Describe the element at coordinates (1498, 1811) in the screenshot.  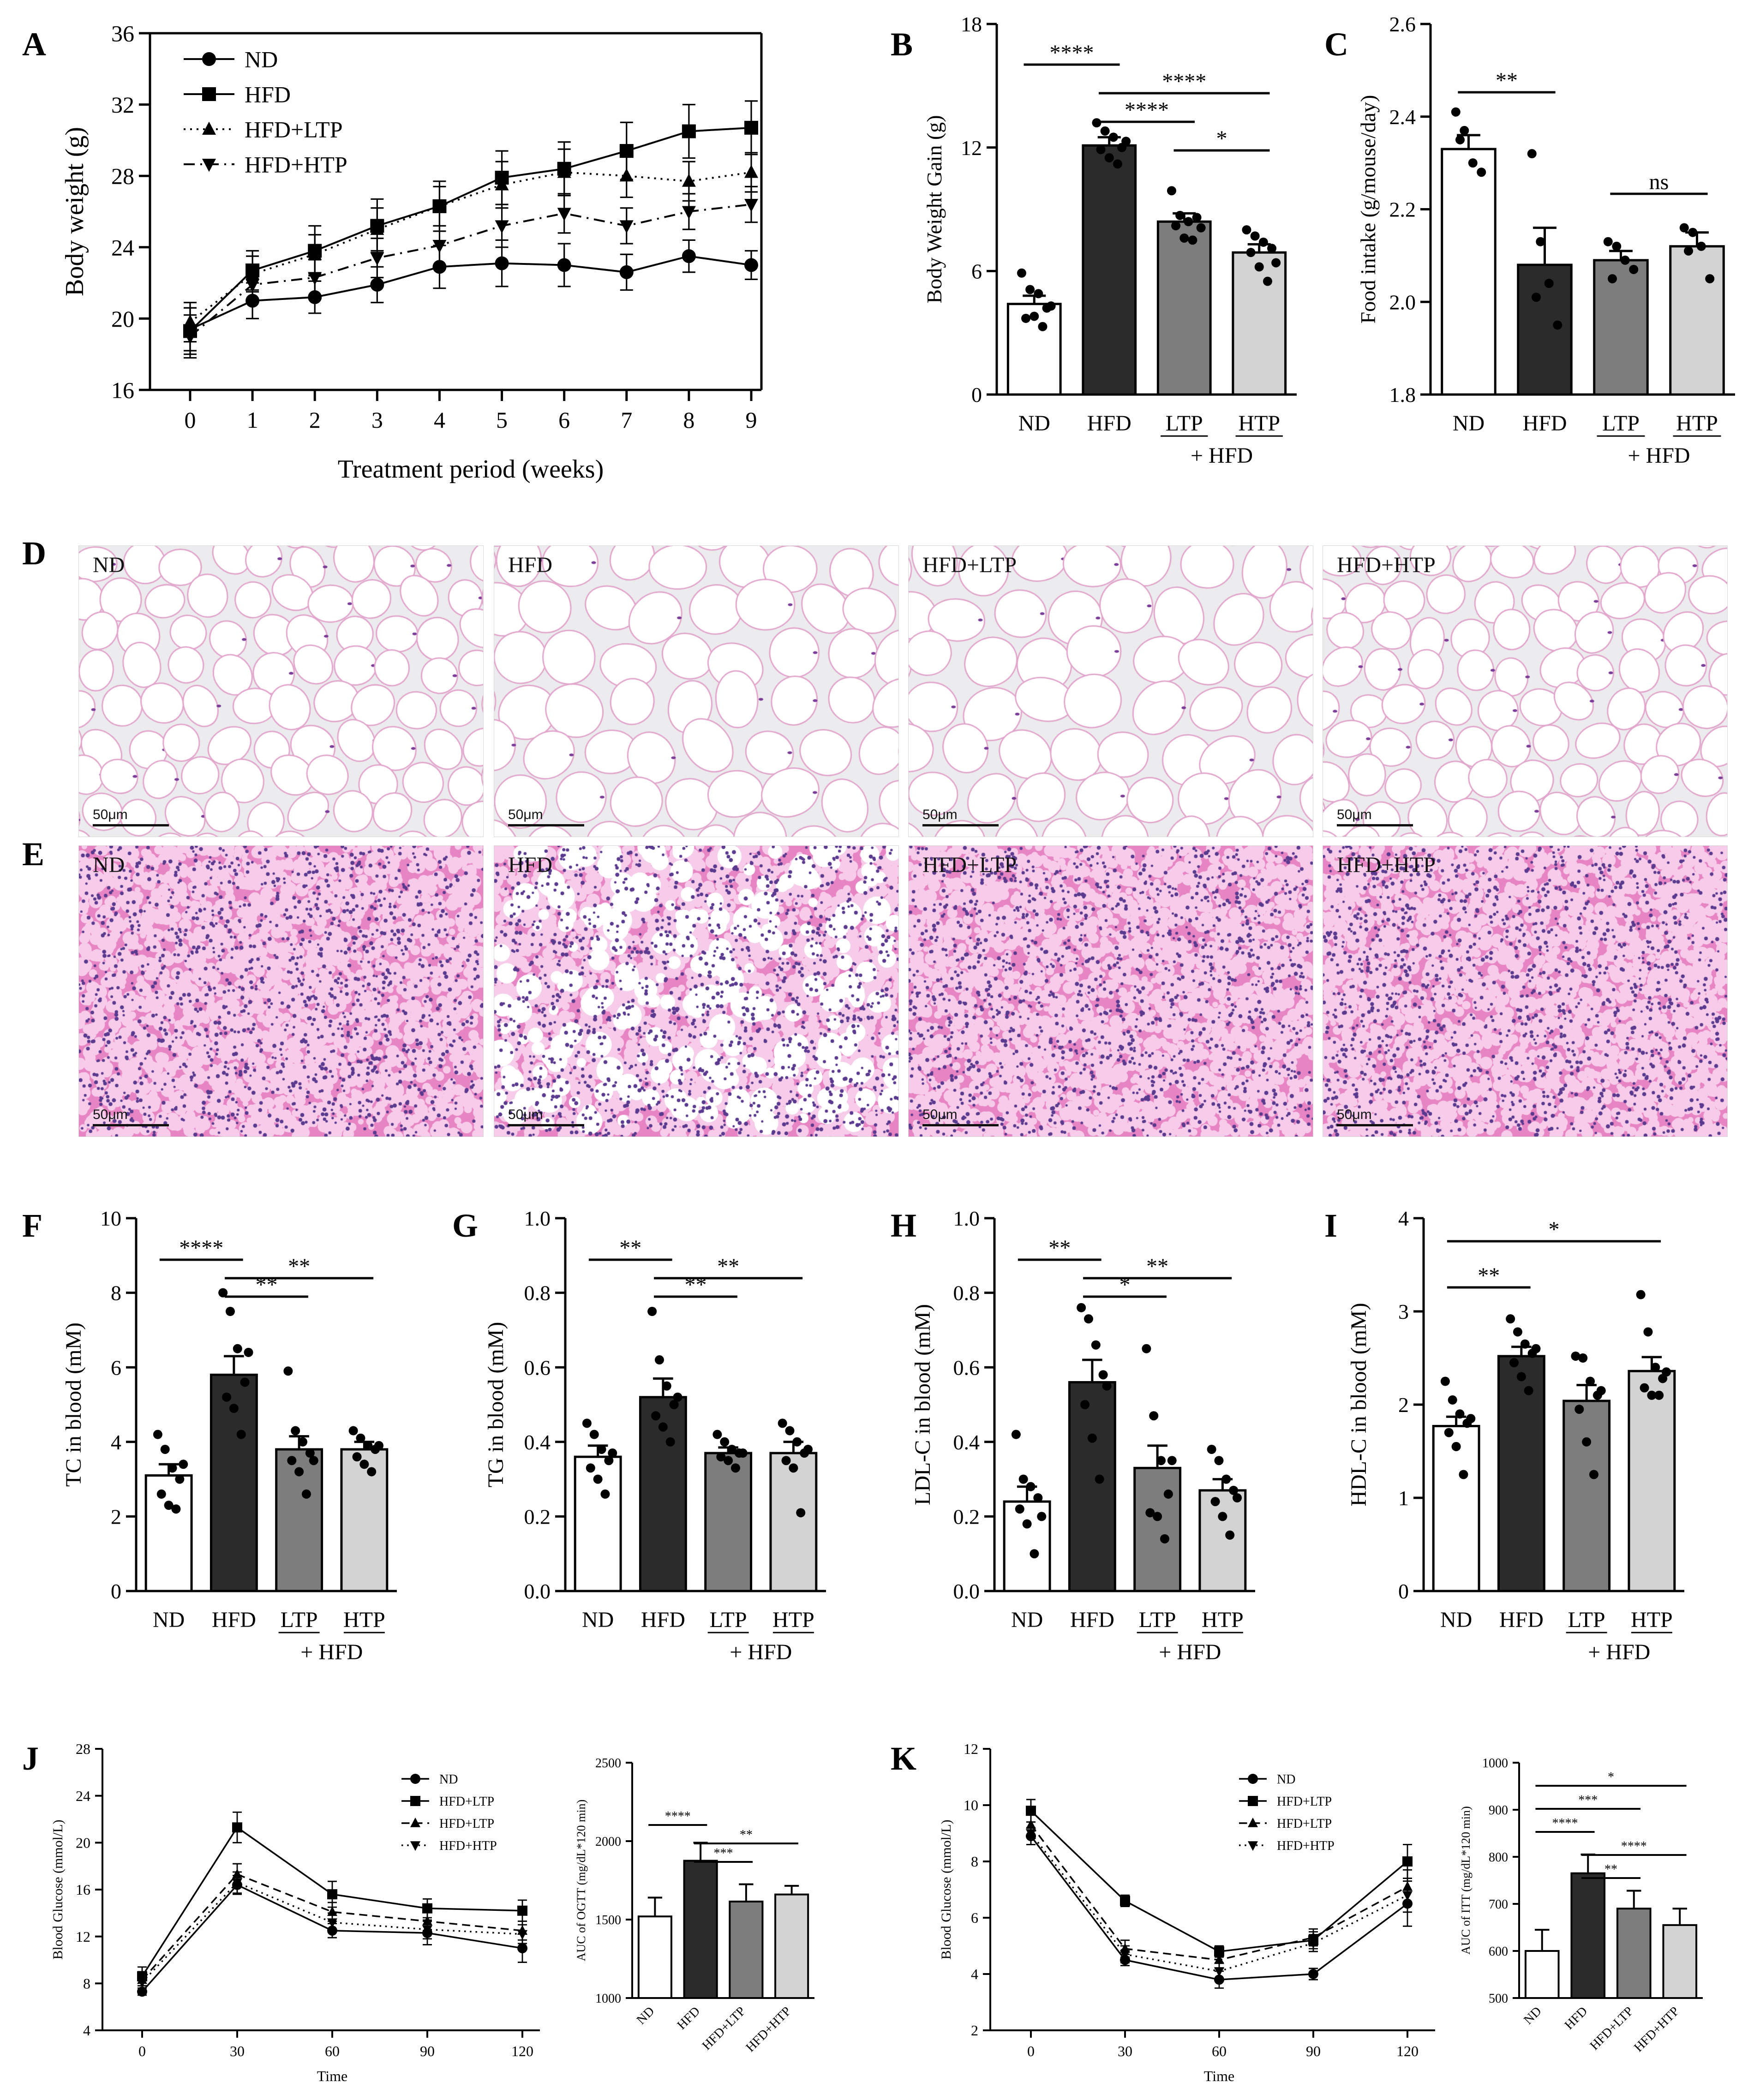
I see `y-tick-label: 900` at that location.